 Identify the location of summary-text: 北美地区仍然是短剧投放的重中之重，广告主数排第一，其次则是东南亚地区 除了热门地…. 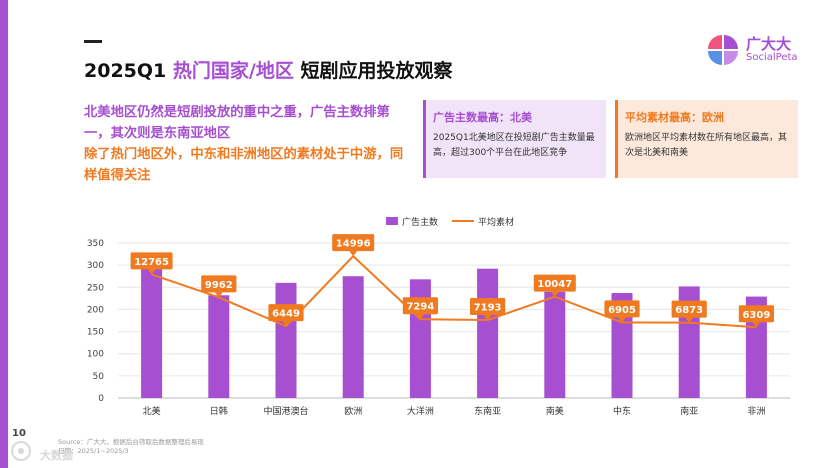
(245, 144).